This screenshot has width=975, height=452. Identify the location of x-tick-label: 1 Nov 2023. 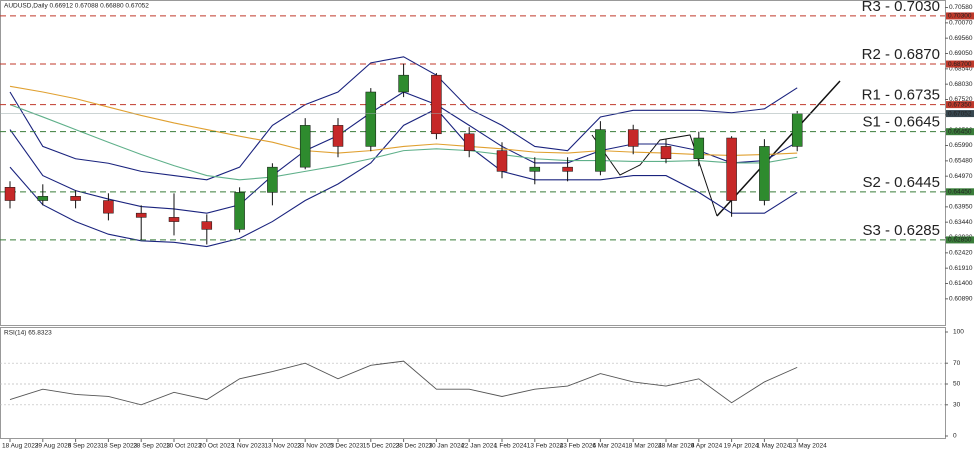
(249, 446).